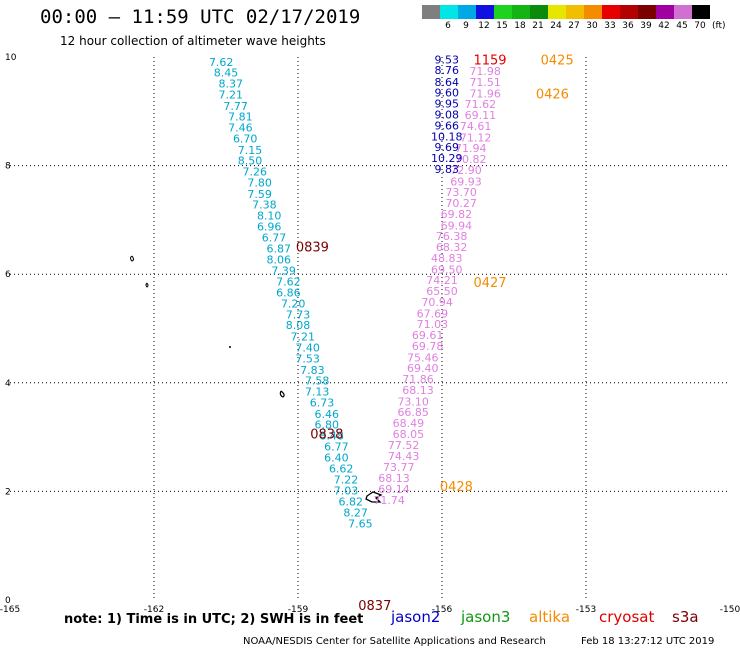 The height and width of the screenshot is (650, 740). Describe the element at coordinates (154, 610) in the screenshot. I see `x-tick-label: -162` at that location.